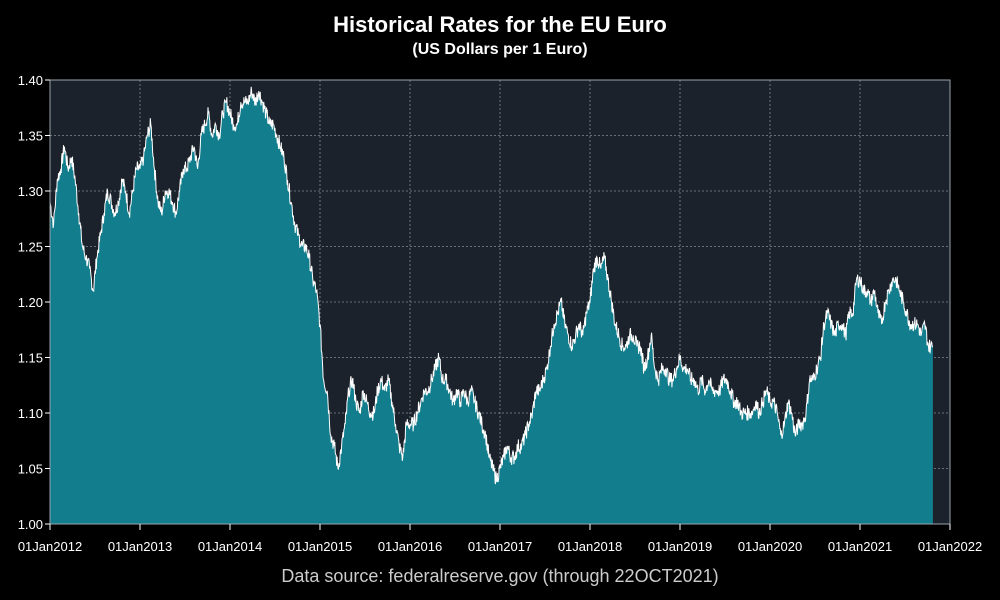 This screenshot has height=600, width=1000. I want to click on x-tick-label: 01Jan2013, so click(140, 546).